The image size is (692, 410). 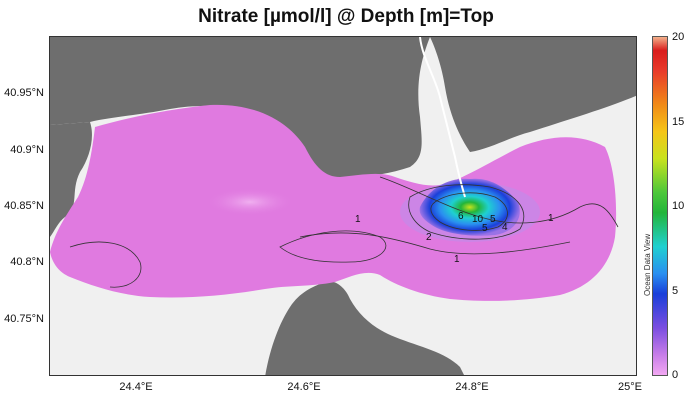 I want to click on contour-label: 2, so click(x=429, y=237).